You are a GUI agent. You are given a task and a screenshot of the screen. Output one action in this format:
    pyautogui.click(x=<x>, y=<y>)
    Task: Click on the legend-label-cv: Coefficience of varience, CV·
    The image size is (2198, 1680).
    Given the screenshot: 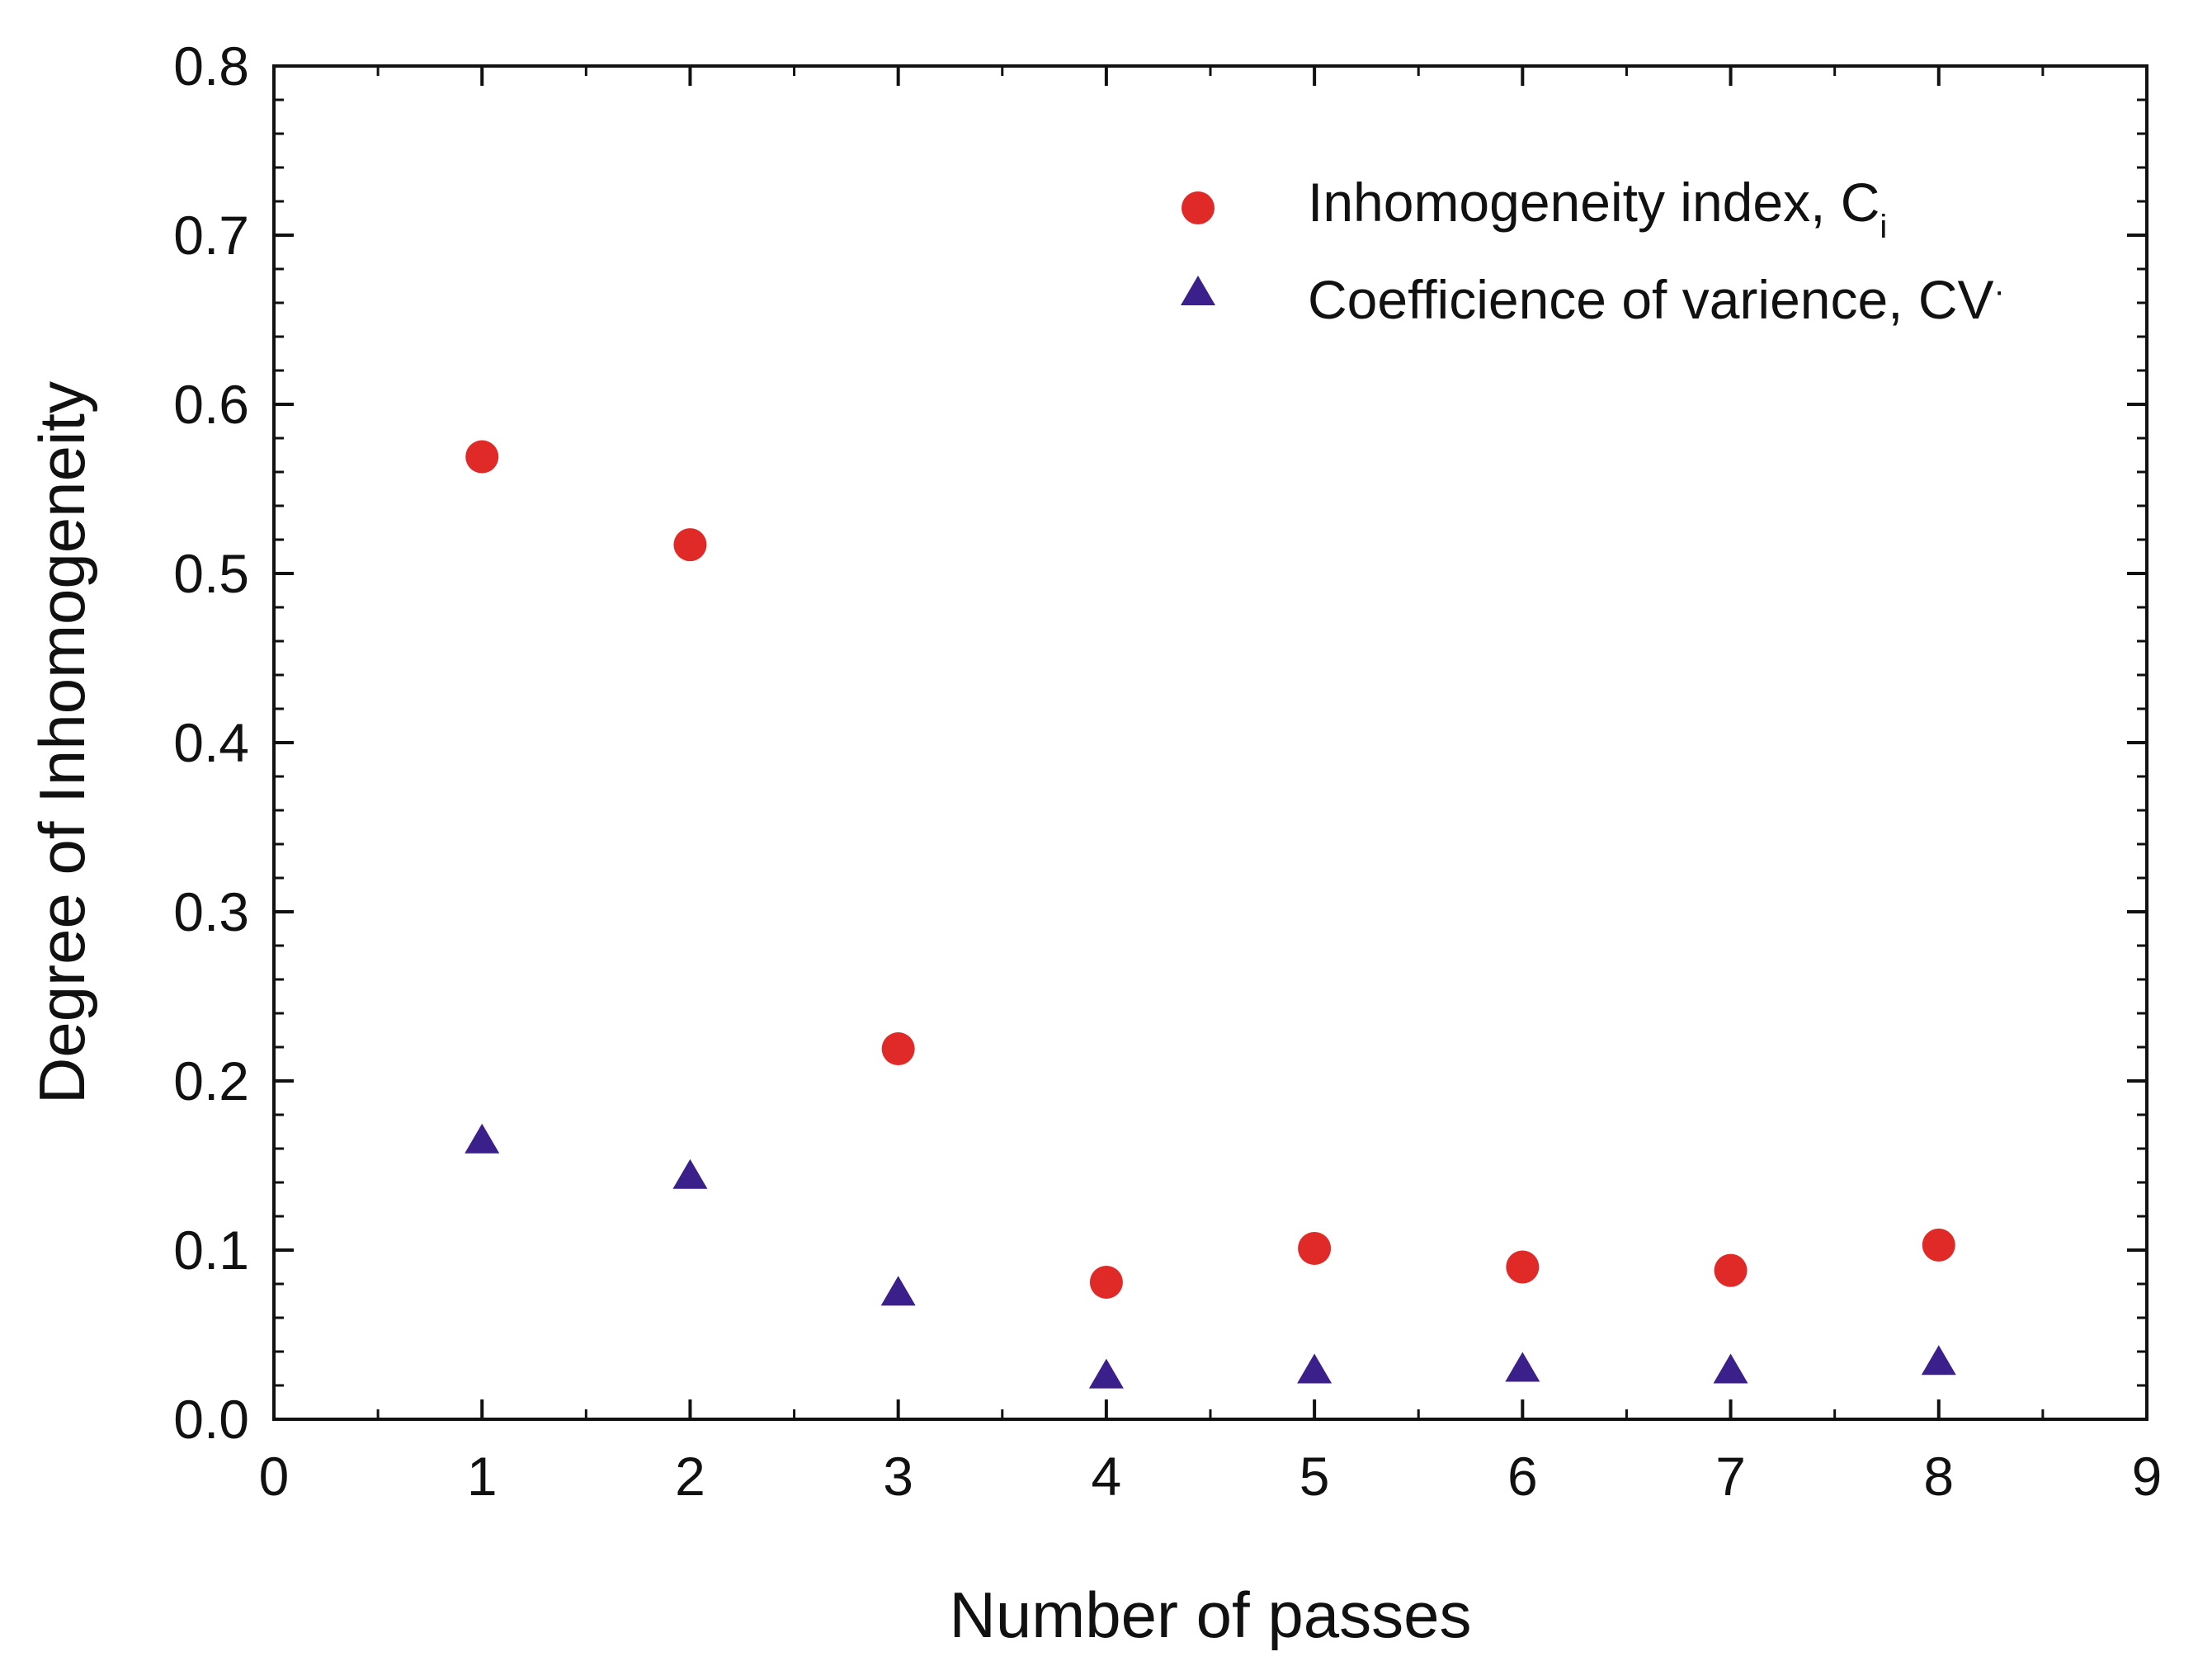 What is the action you would take?
    pyautogui.click(x=1656, y=299)
    